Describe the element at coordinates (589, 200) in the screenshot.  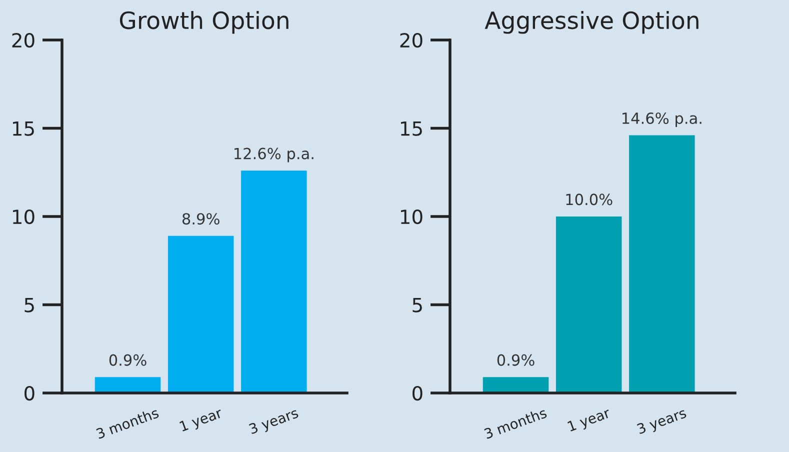
I see `data-label: 10.0%` at that location.